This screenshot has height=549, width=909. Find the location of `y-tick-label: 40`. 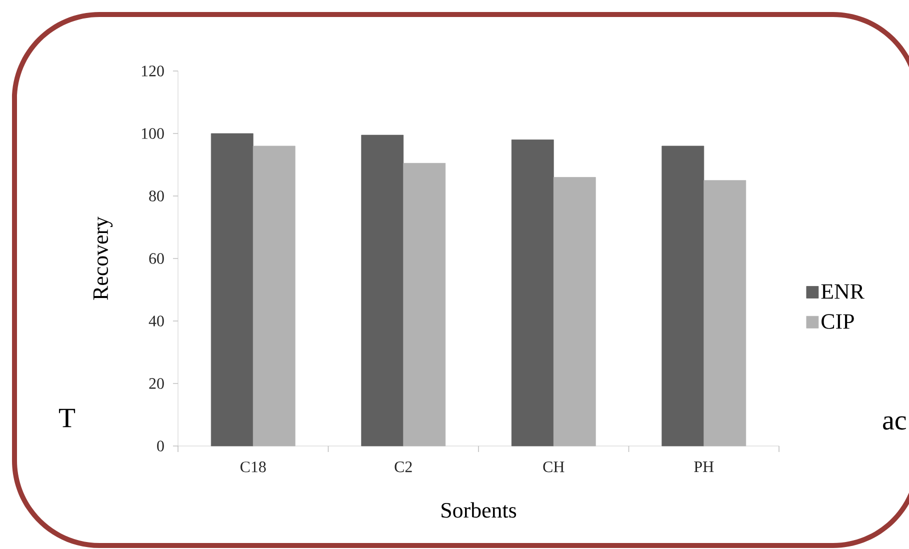

y-tick-label: 40 is located at coordinates (156, 321).